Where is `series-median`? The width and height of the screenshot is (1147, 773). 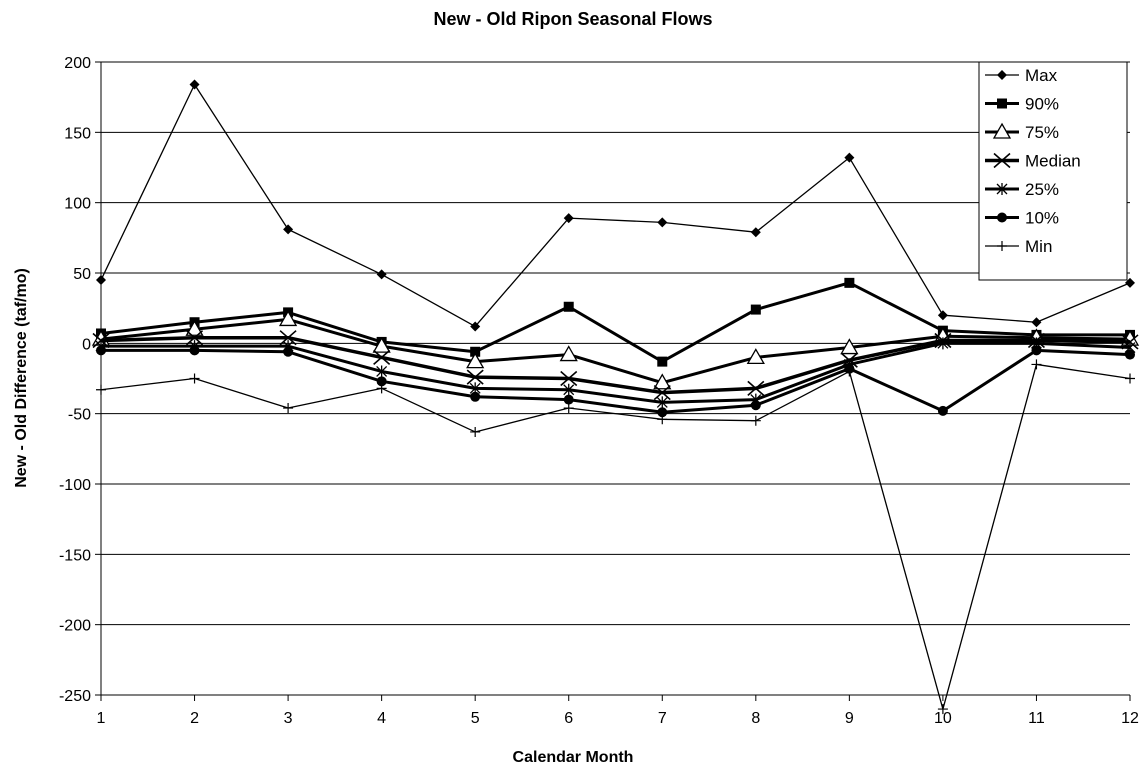 series-median is located at coordinates (615, 365).